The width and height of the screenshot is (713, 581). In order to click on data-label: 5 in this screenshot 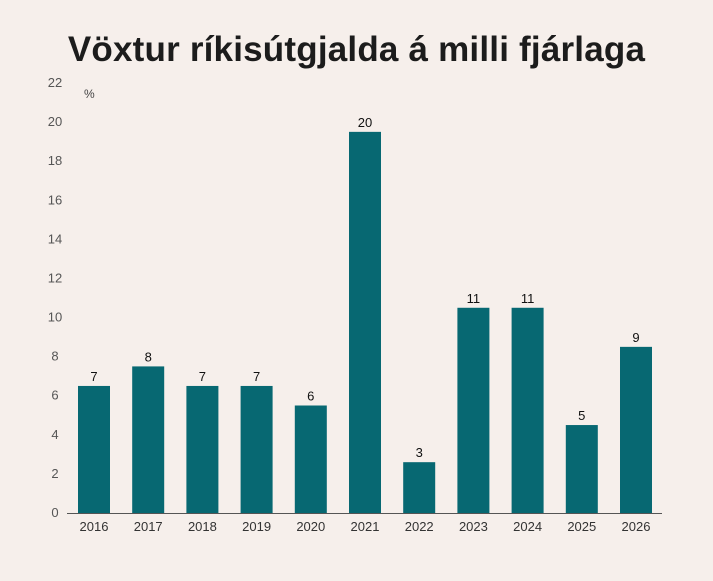, I will do `click(581, 415)`.